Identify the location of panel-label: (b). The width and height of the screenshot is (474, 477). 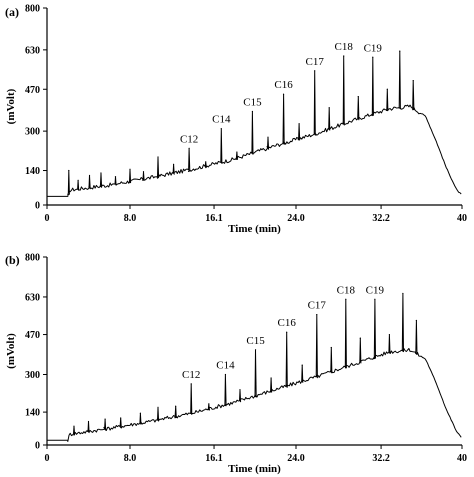
(12, 260).